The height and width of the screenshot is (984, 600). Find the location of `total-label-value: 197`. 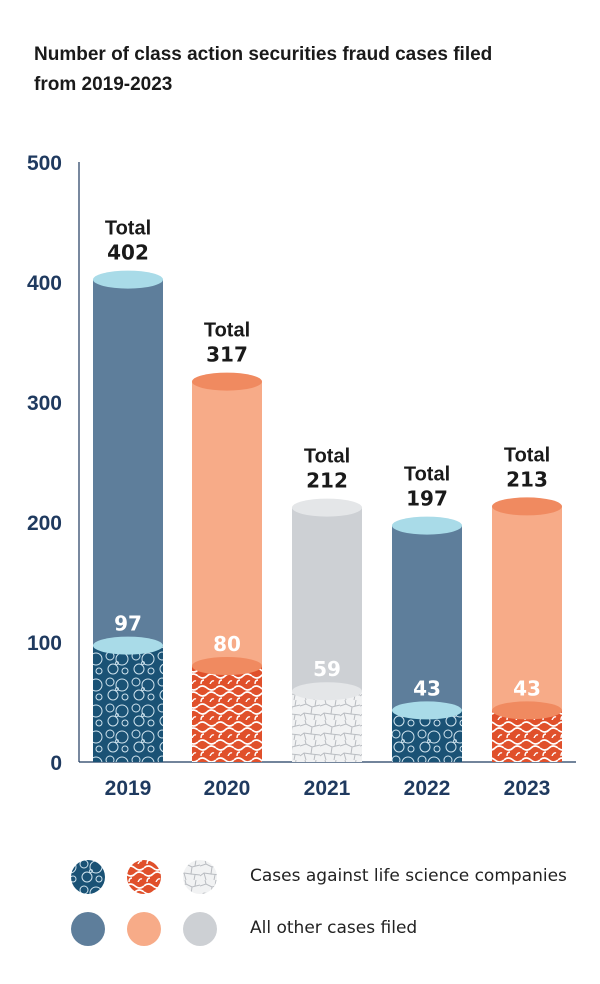

total-label-value: 197 is located at coordinates (427, 499).